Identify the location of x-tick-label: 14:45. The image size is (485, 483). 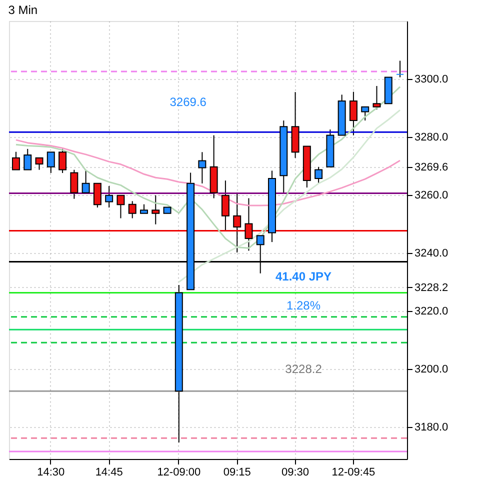
(109, 472).